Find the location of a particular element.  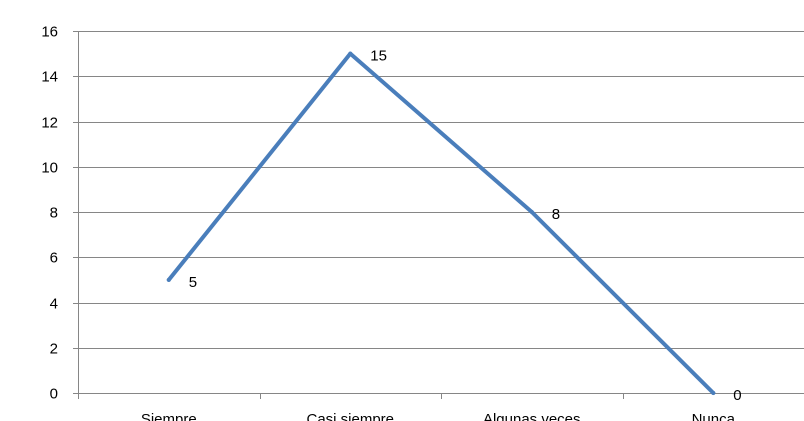

y-axis-tick-labels: 0 2 4 6 8 10 12 14 16 is located at coordinates (49, 213).